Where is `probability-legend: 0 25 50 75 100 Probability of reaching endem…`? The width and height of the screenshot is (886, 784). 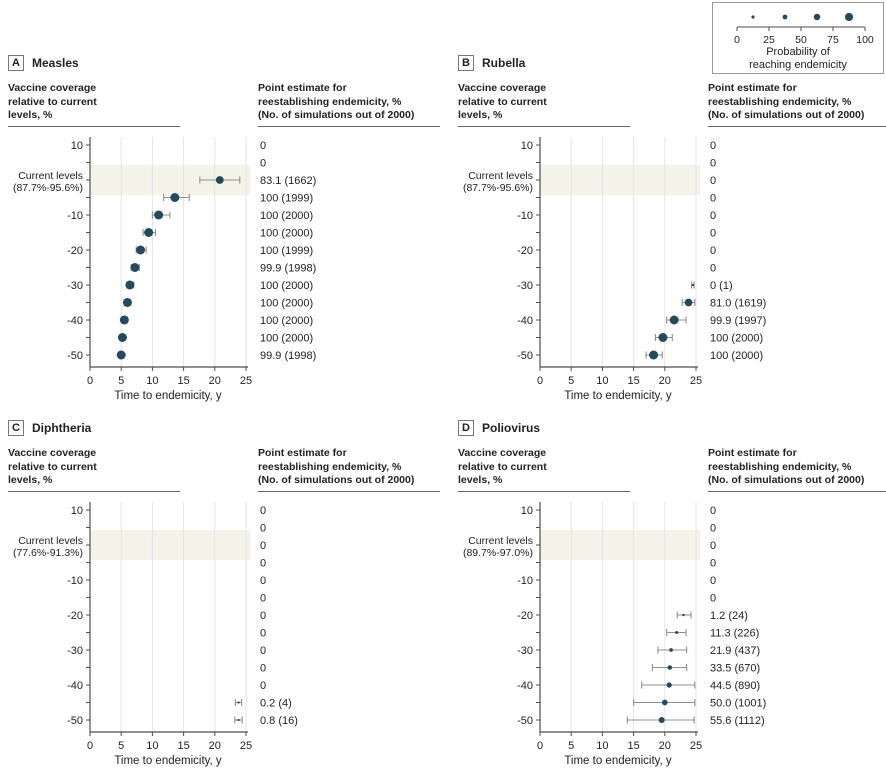 probability-legend: 0 25 50 75 100 Probability of reaching endem… is located at coordinates (798, 38).